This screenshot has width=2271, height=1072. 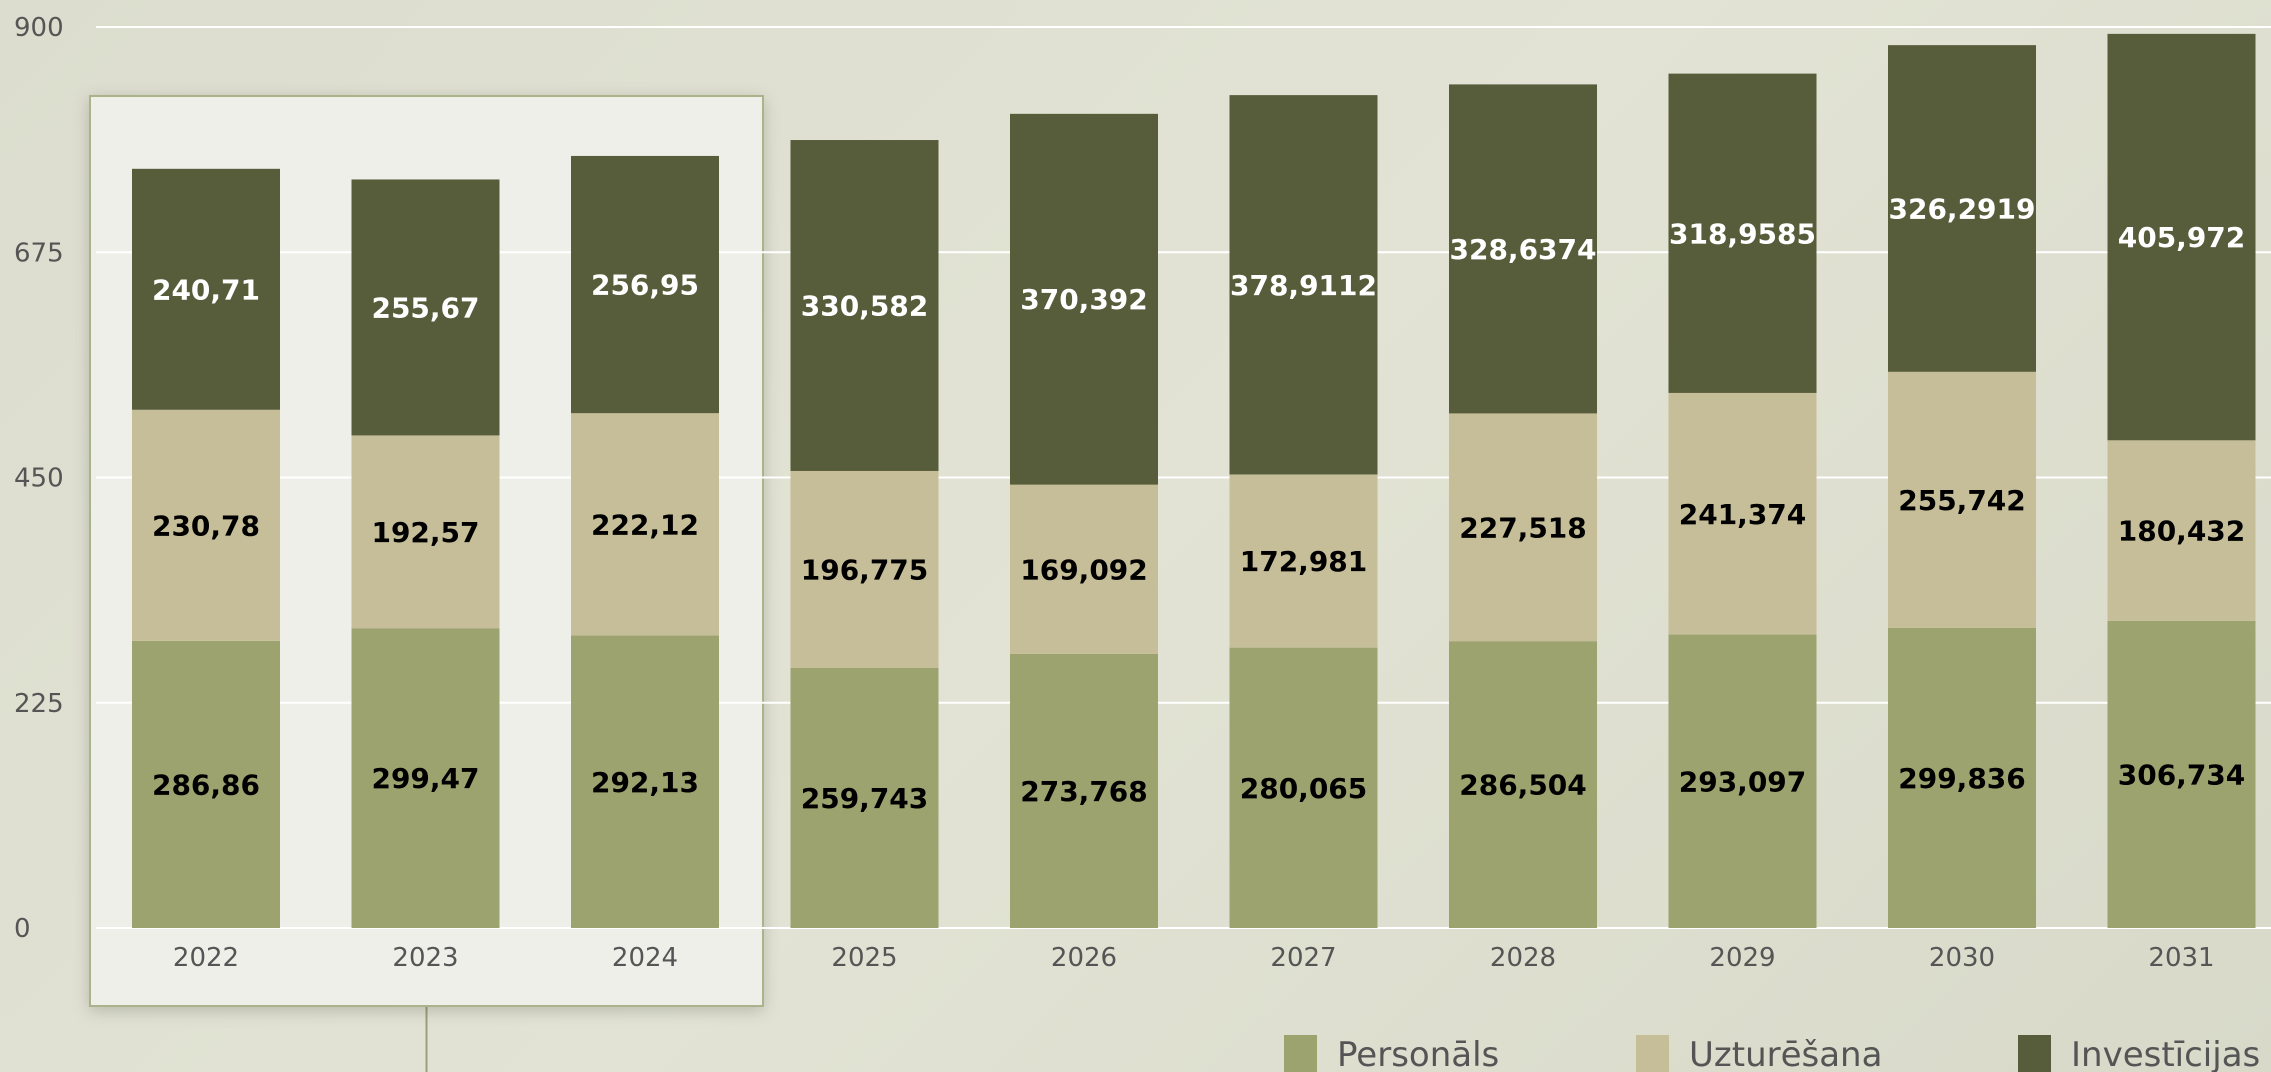 I want to click on data-label: 280,065, so click(x=1304, y=788).